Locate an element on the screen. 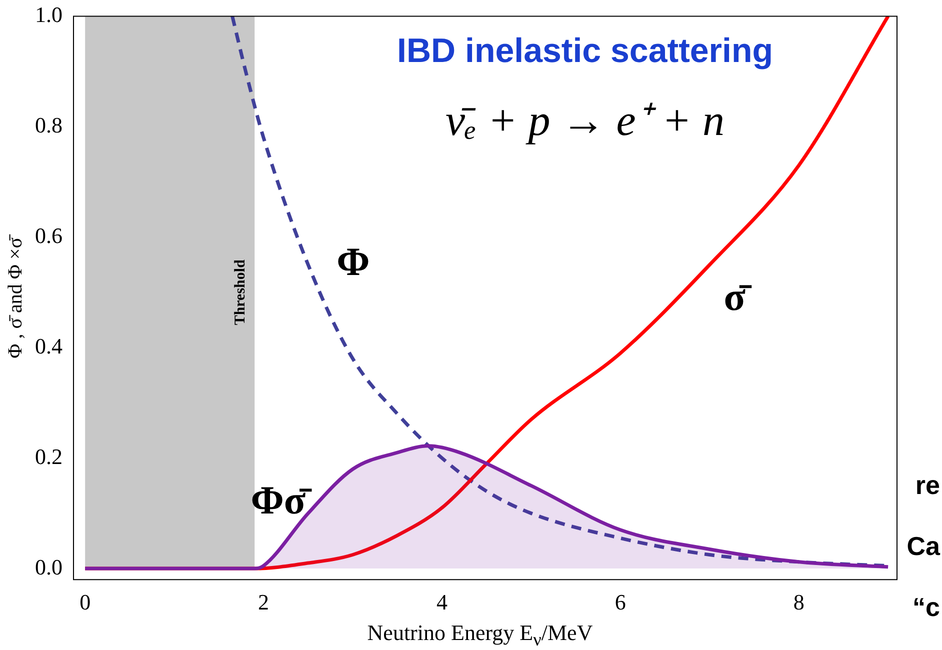 The width and height of the screenshot is (942, 650). y-tick-label: 0.4 is located at coordinates (48, 345).